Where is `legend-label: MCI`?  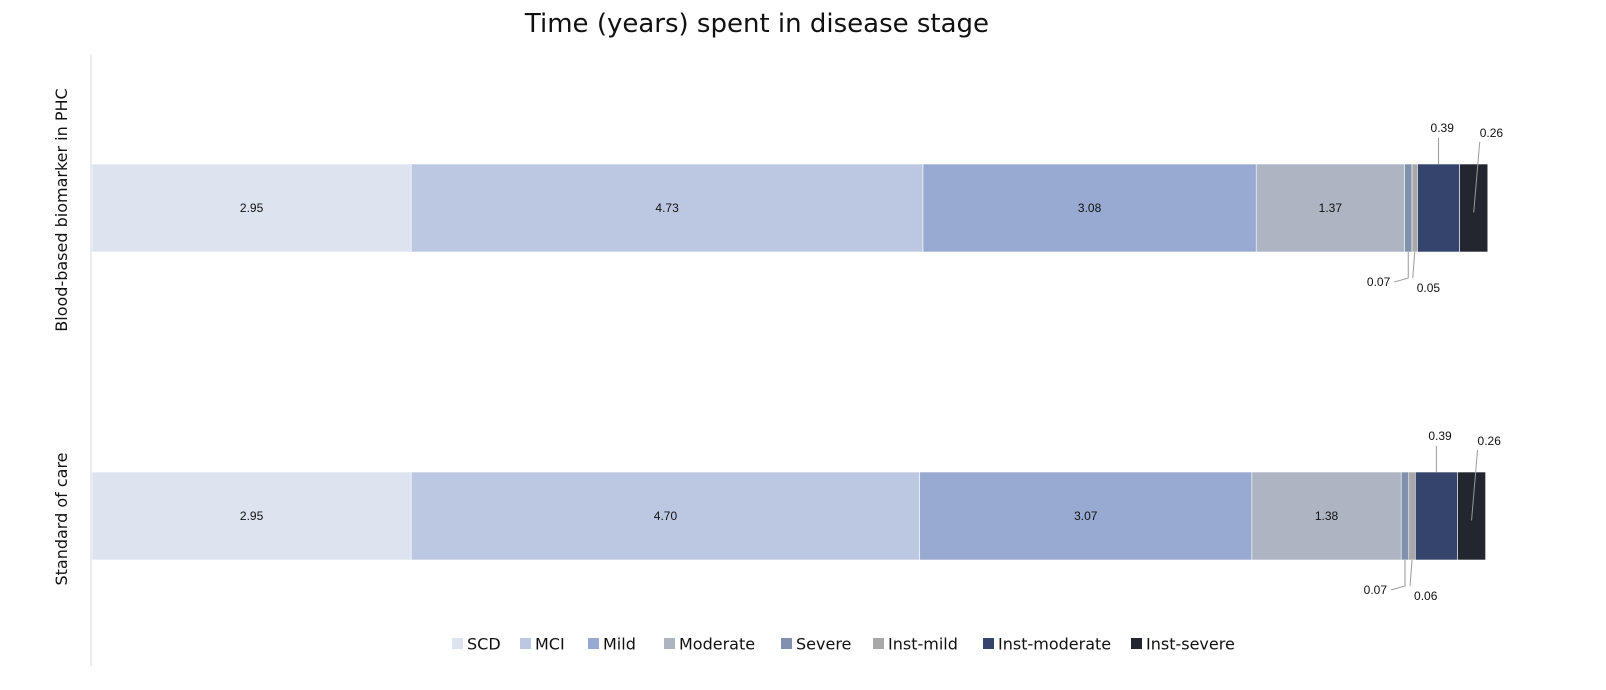
legend-label: MCI is located at coordinates (550, 644).